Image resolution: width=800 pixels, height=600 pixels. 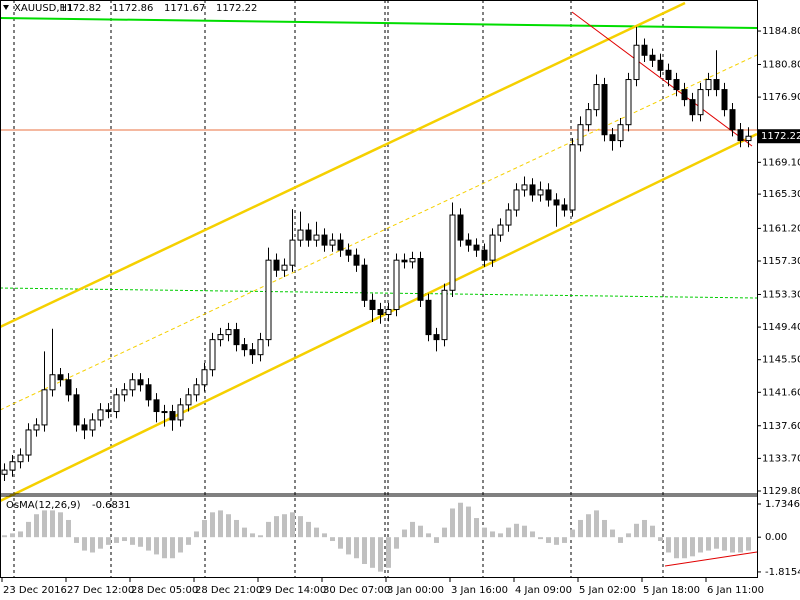 I want to click on y-tick-label: 1180.80, so click(x=781, y=64).